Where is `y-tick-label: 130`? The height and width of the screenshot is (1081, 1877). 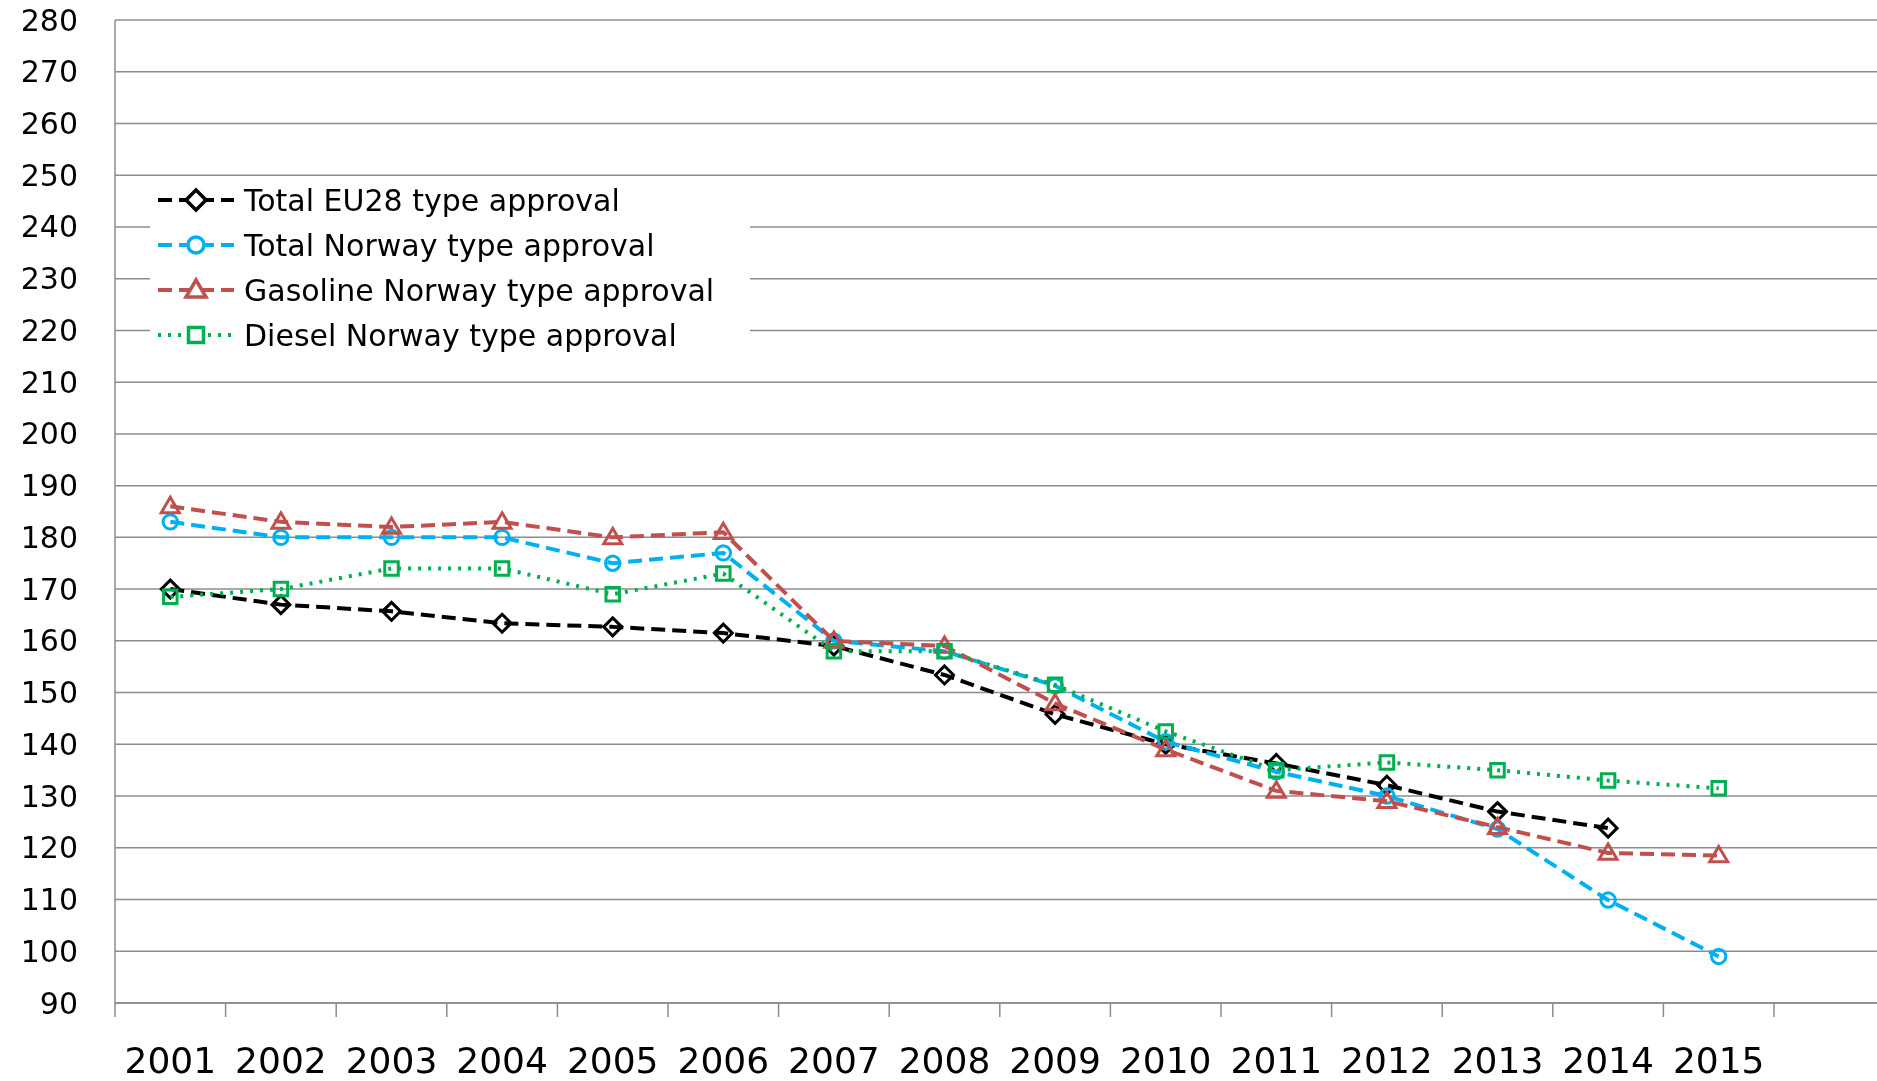
y-tick-label: 130 is located at coordinates (49, 796).